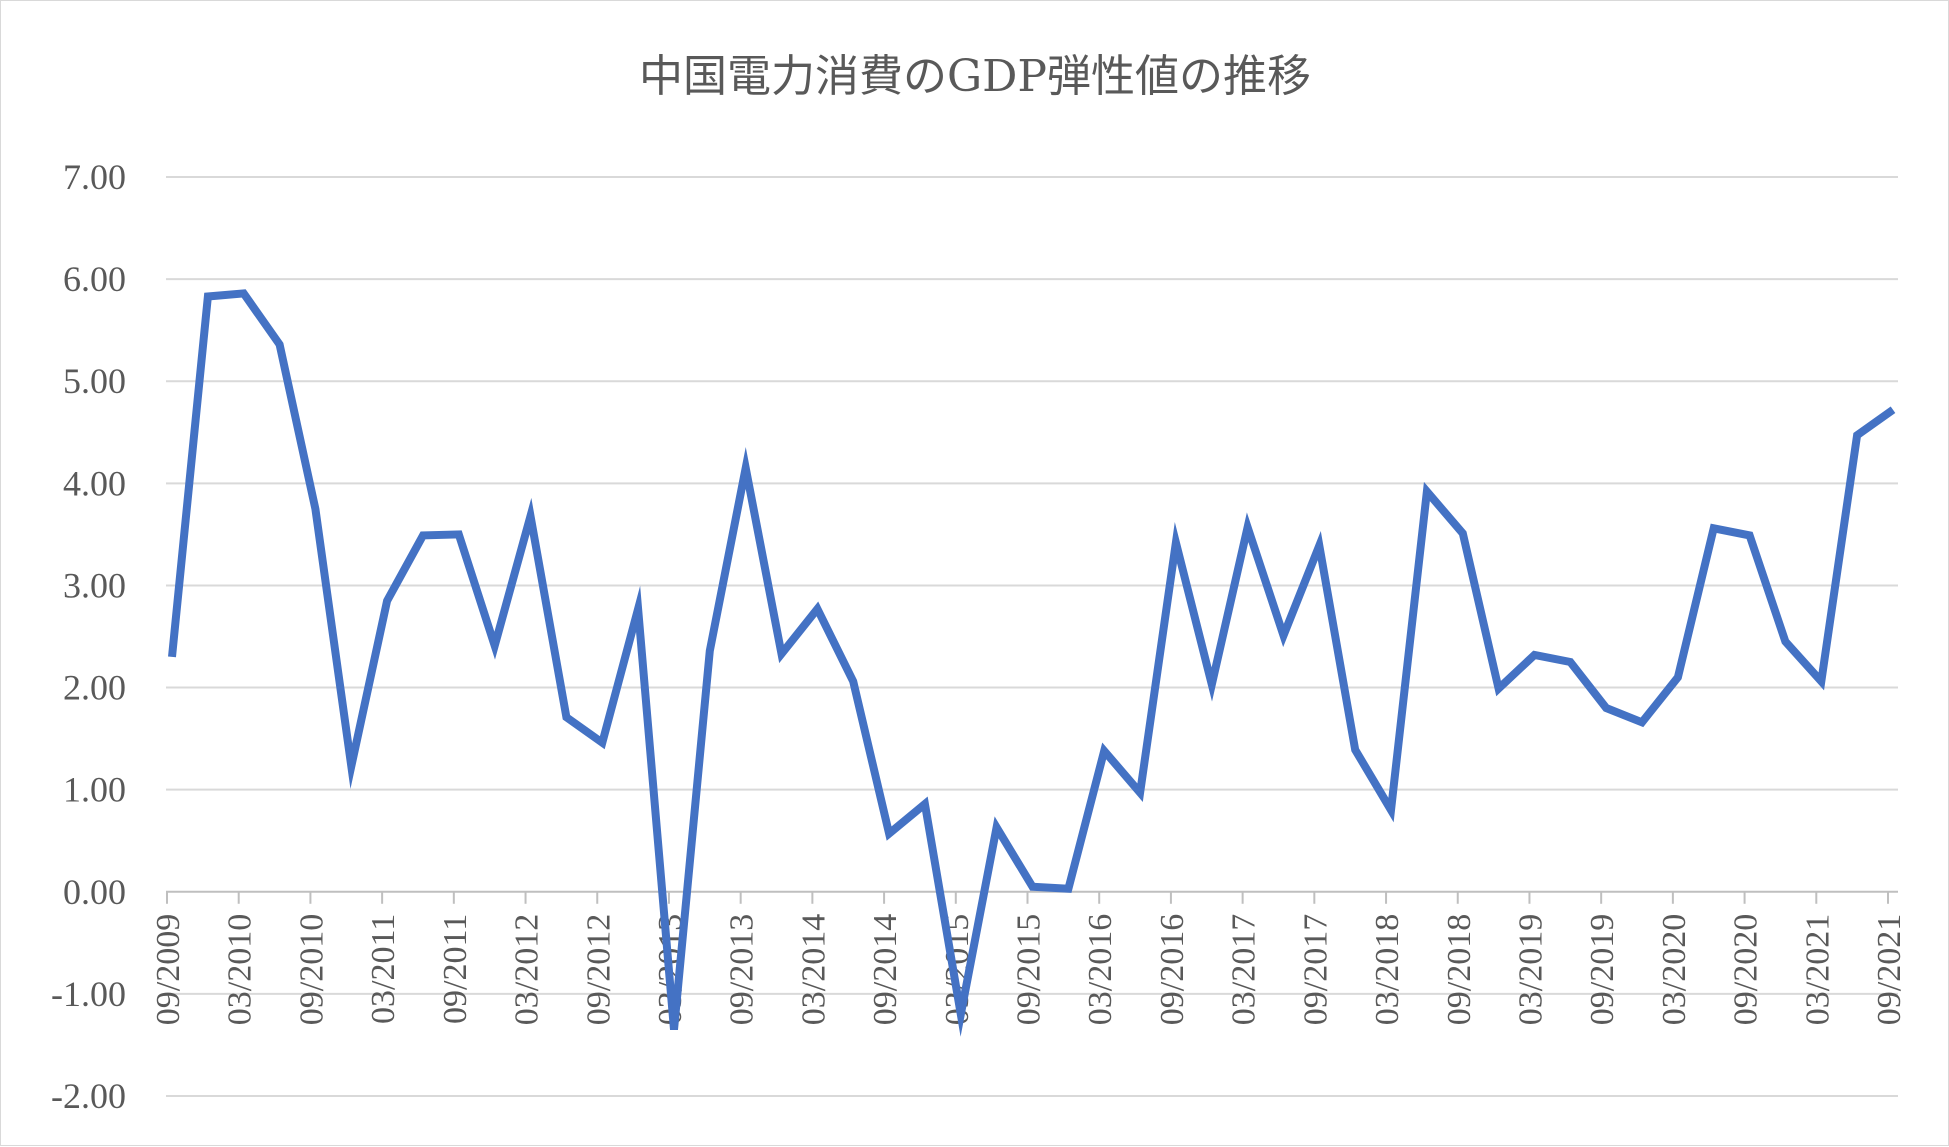 The image size is (1949, 1147). What do you see at coordinates (885, 969) in the screenshot?
I see `x-tick-label: 09/2014` at bounding box center [885, 969].